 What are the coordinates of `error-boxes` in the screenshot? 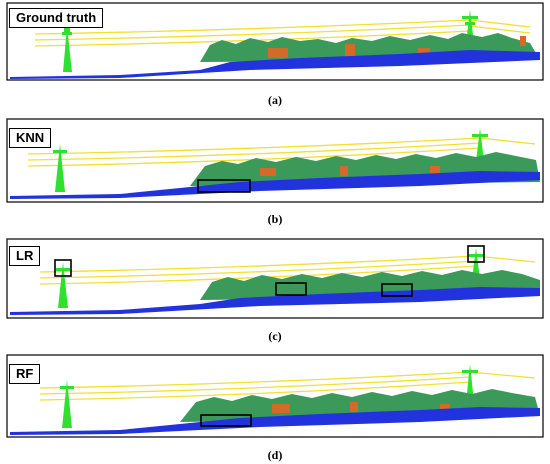 It's located at (269, 271).